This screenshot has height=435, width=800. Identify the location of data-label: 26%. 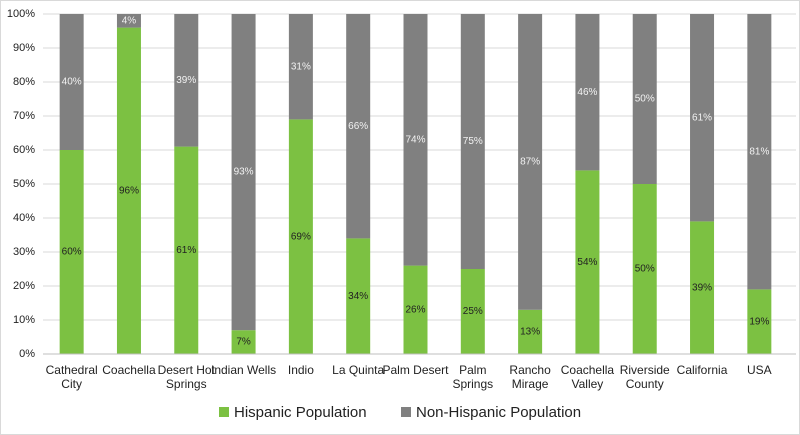
(415, 309).